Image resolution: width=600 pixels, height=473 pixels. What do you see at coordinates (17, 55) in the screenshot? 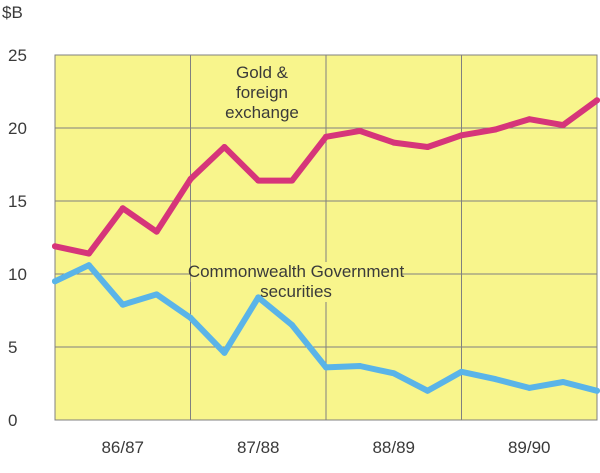
I see `y-tick-label: 25` at bounding box center [17, 55].